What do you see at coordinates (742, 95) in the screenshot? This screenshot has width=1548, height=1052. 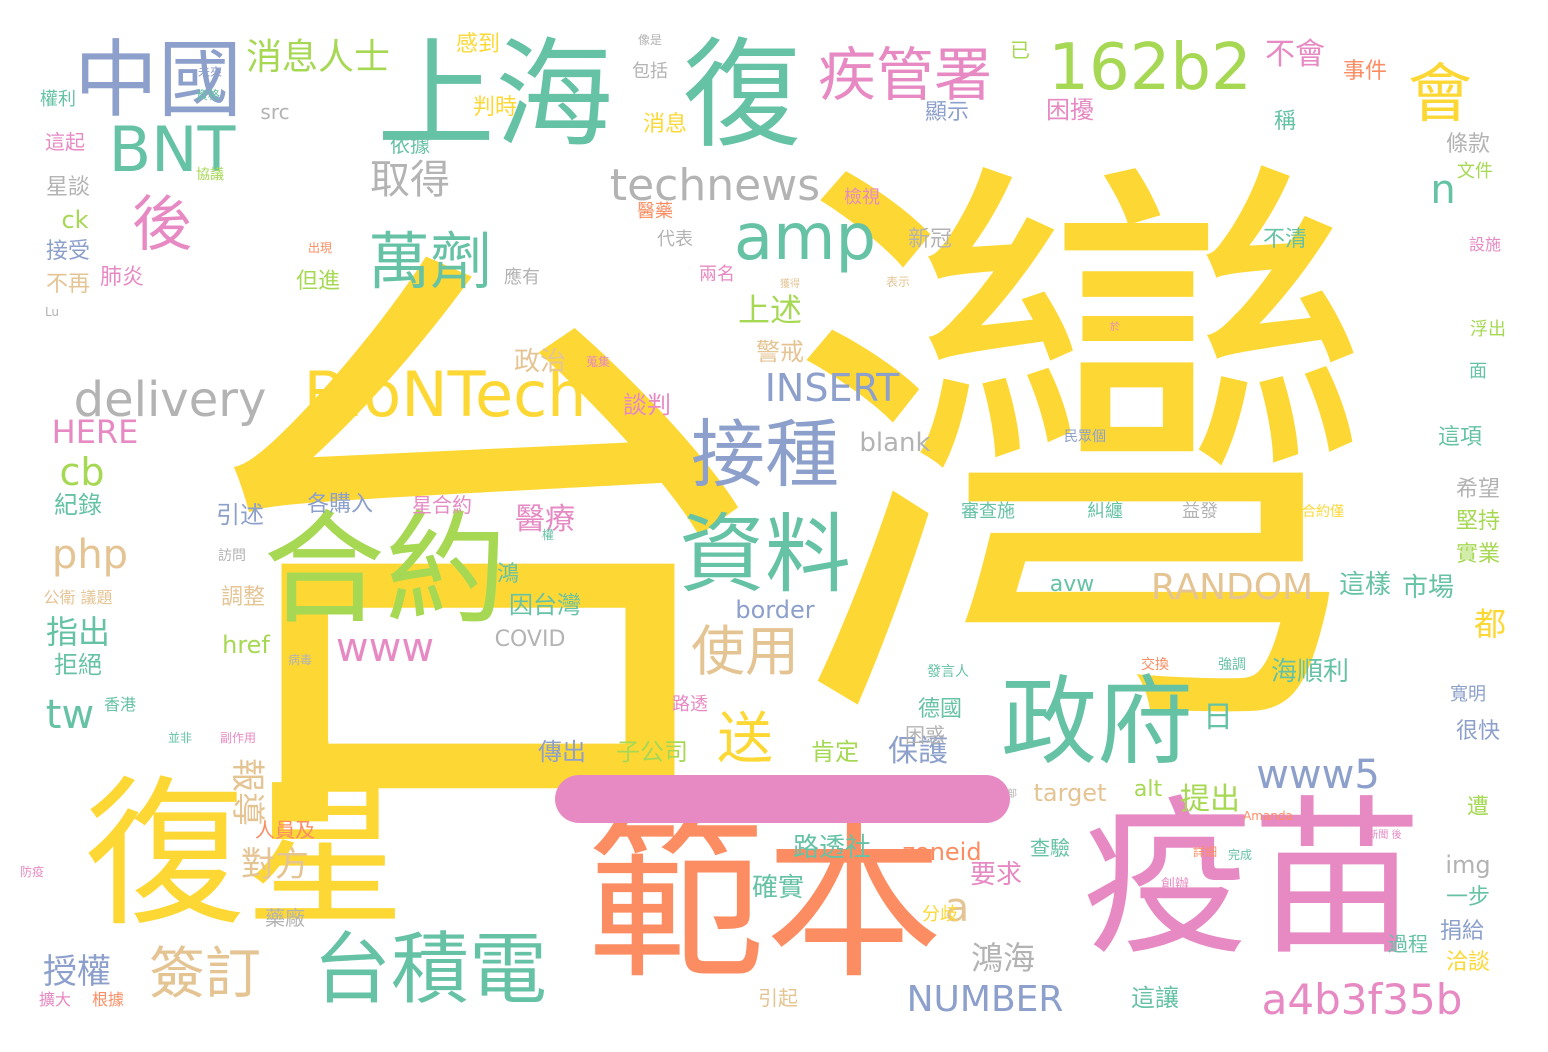 I see `word: 復` at bounding box center [742, 95].